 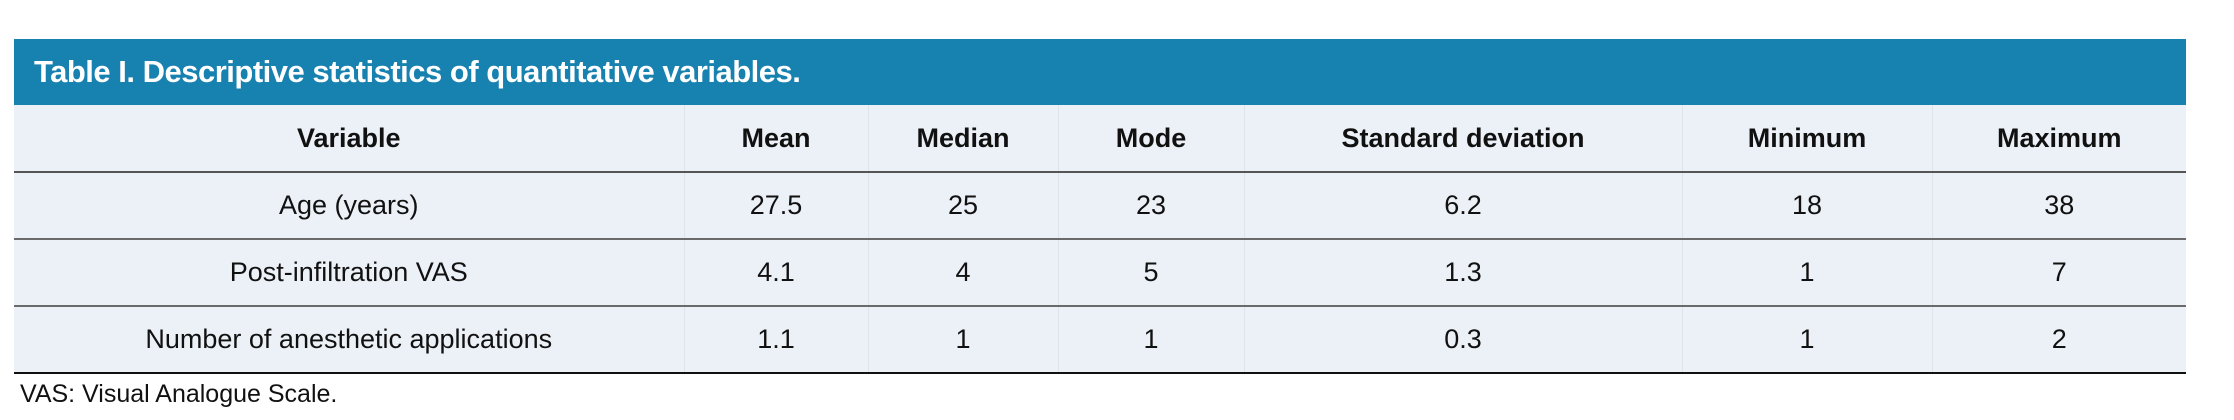 I want to click on column-header: Maximum, so click(x=2058, y=139).